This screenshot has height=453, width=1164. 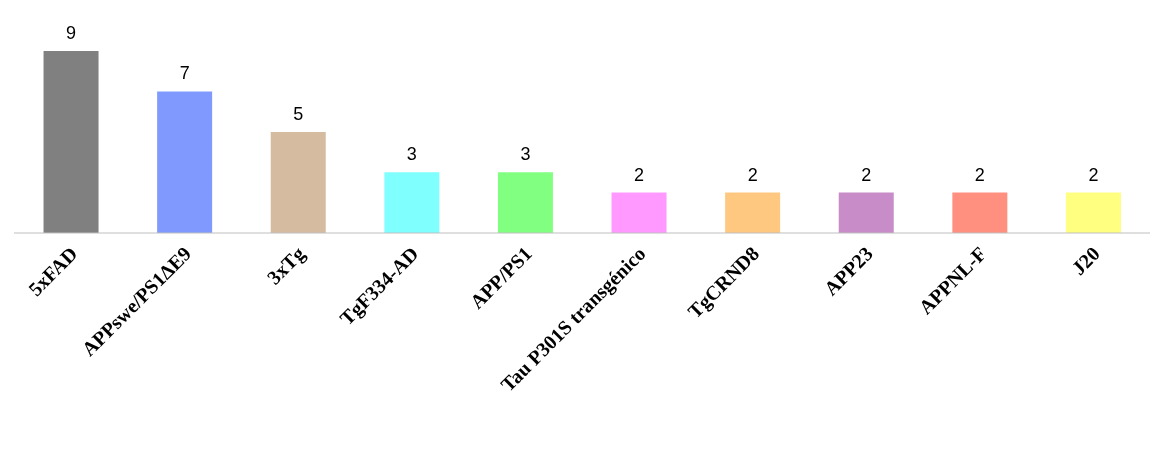 What do you see at coordinates (71, 33) in the screenshot?
I see `data-label: 9` at bounding box center [71, 33].